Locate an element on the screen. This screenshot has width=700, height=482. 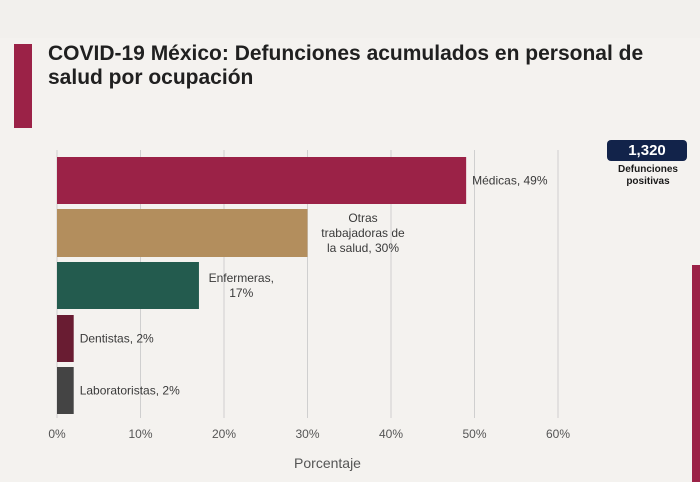
right-accent-bar is located at coordinates (696, 373).